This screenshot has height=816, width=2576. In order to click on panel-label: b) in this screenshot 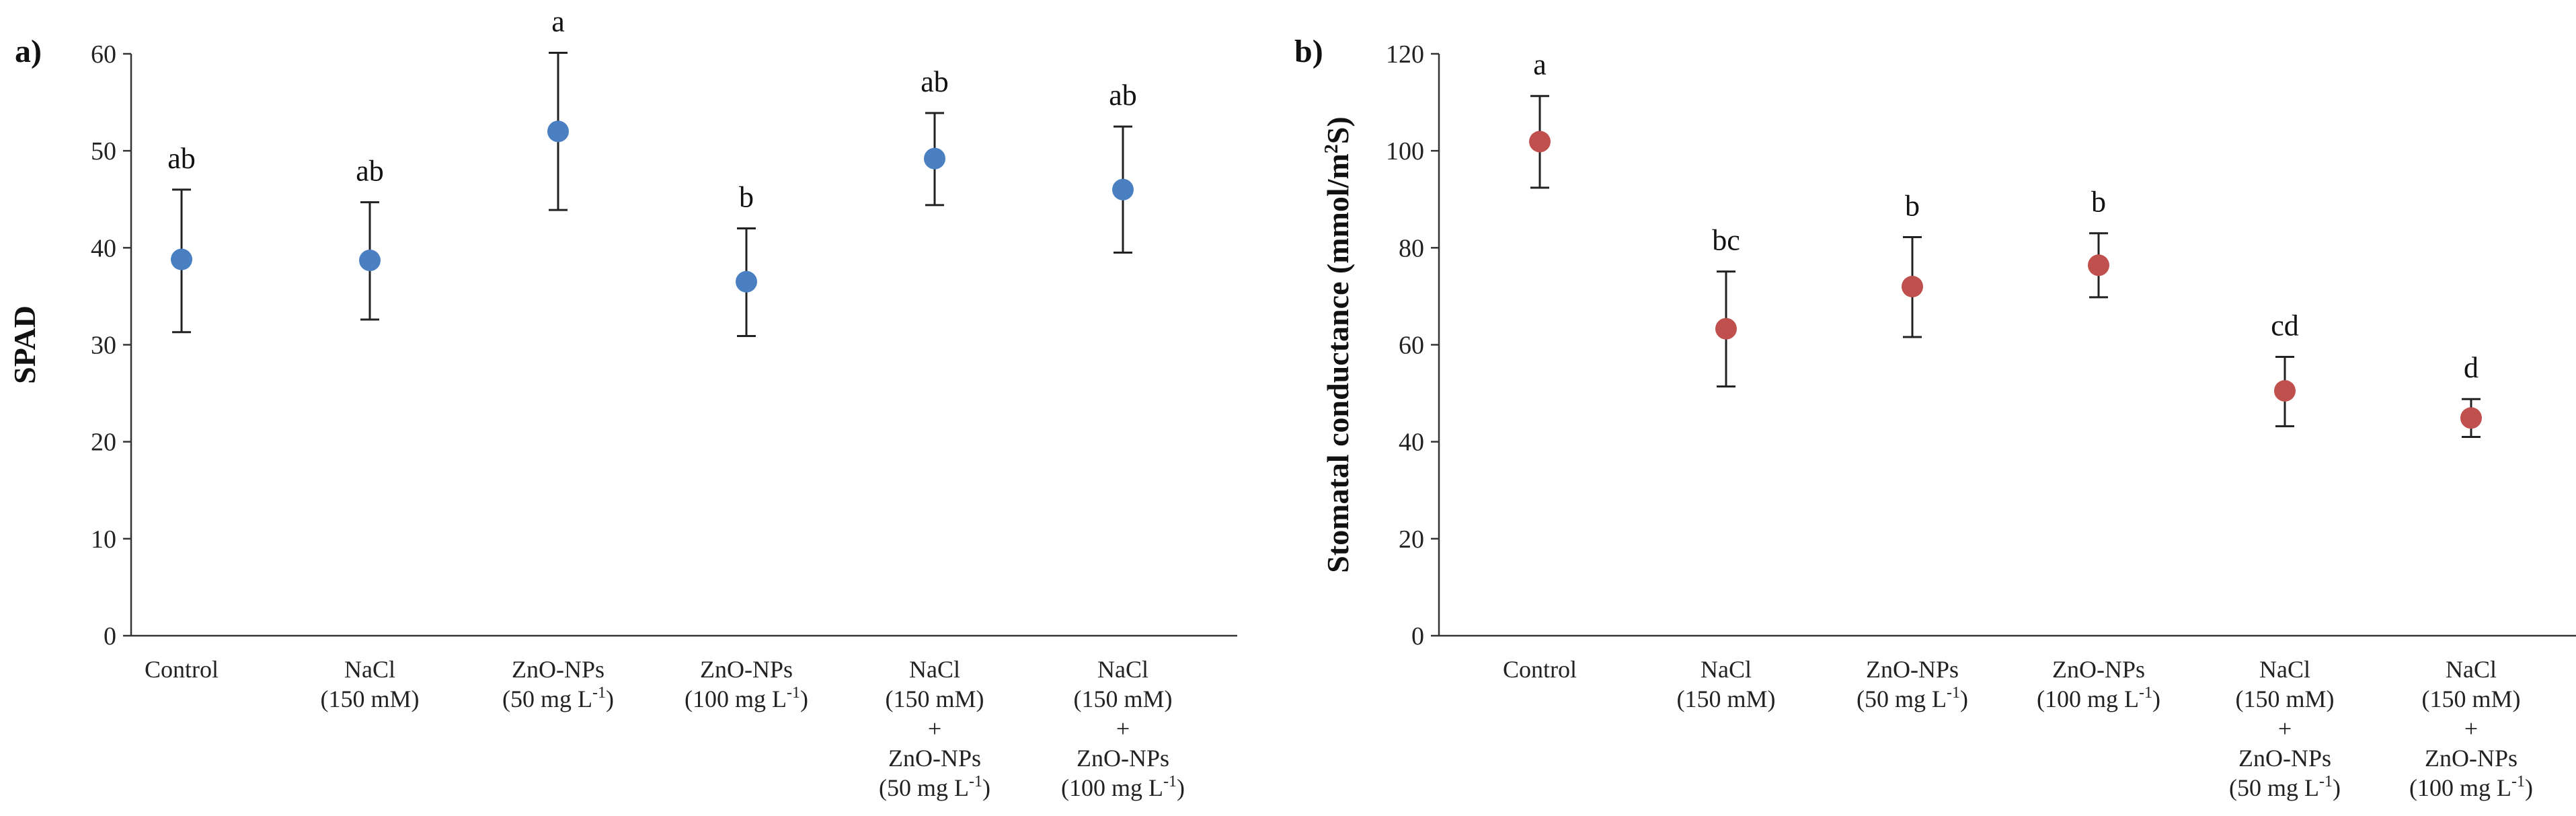, I will do `click(1309, 51)`.